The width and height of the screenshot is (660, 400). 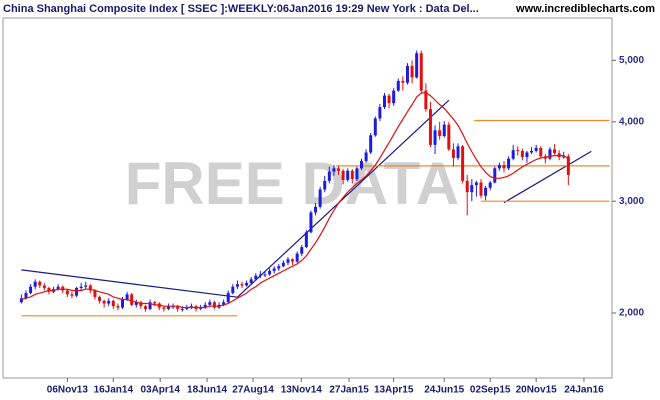 What do you see at coordinates (394, 390) in the screenshot?
I see `x-tick-label: 13Apr15` at bounding box center [394, 390].